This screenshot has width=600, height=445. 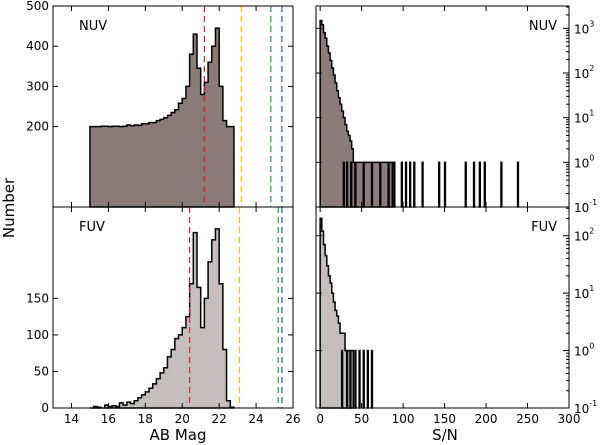 I want to click on y-tick-label-nuv_sn: 10³, so click(x=584, y=27).